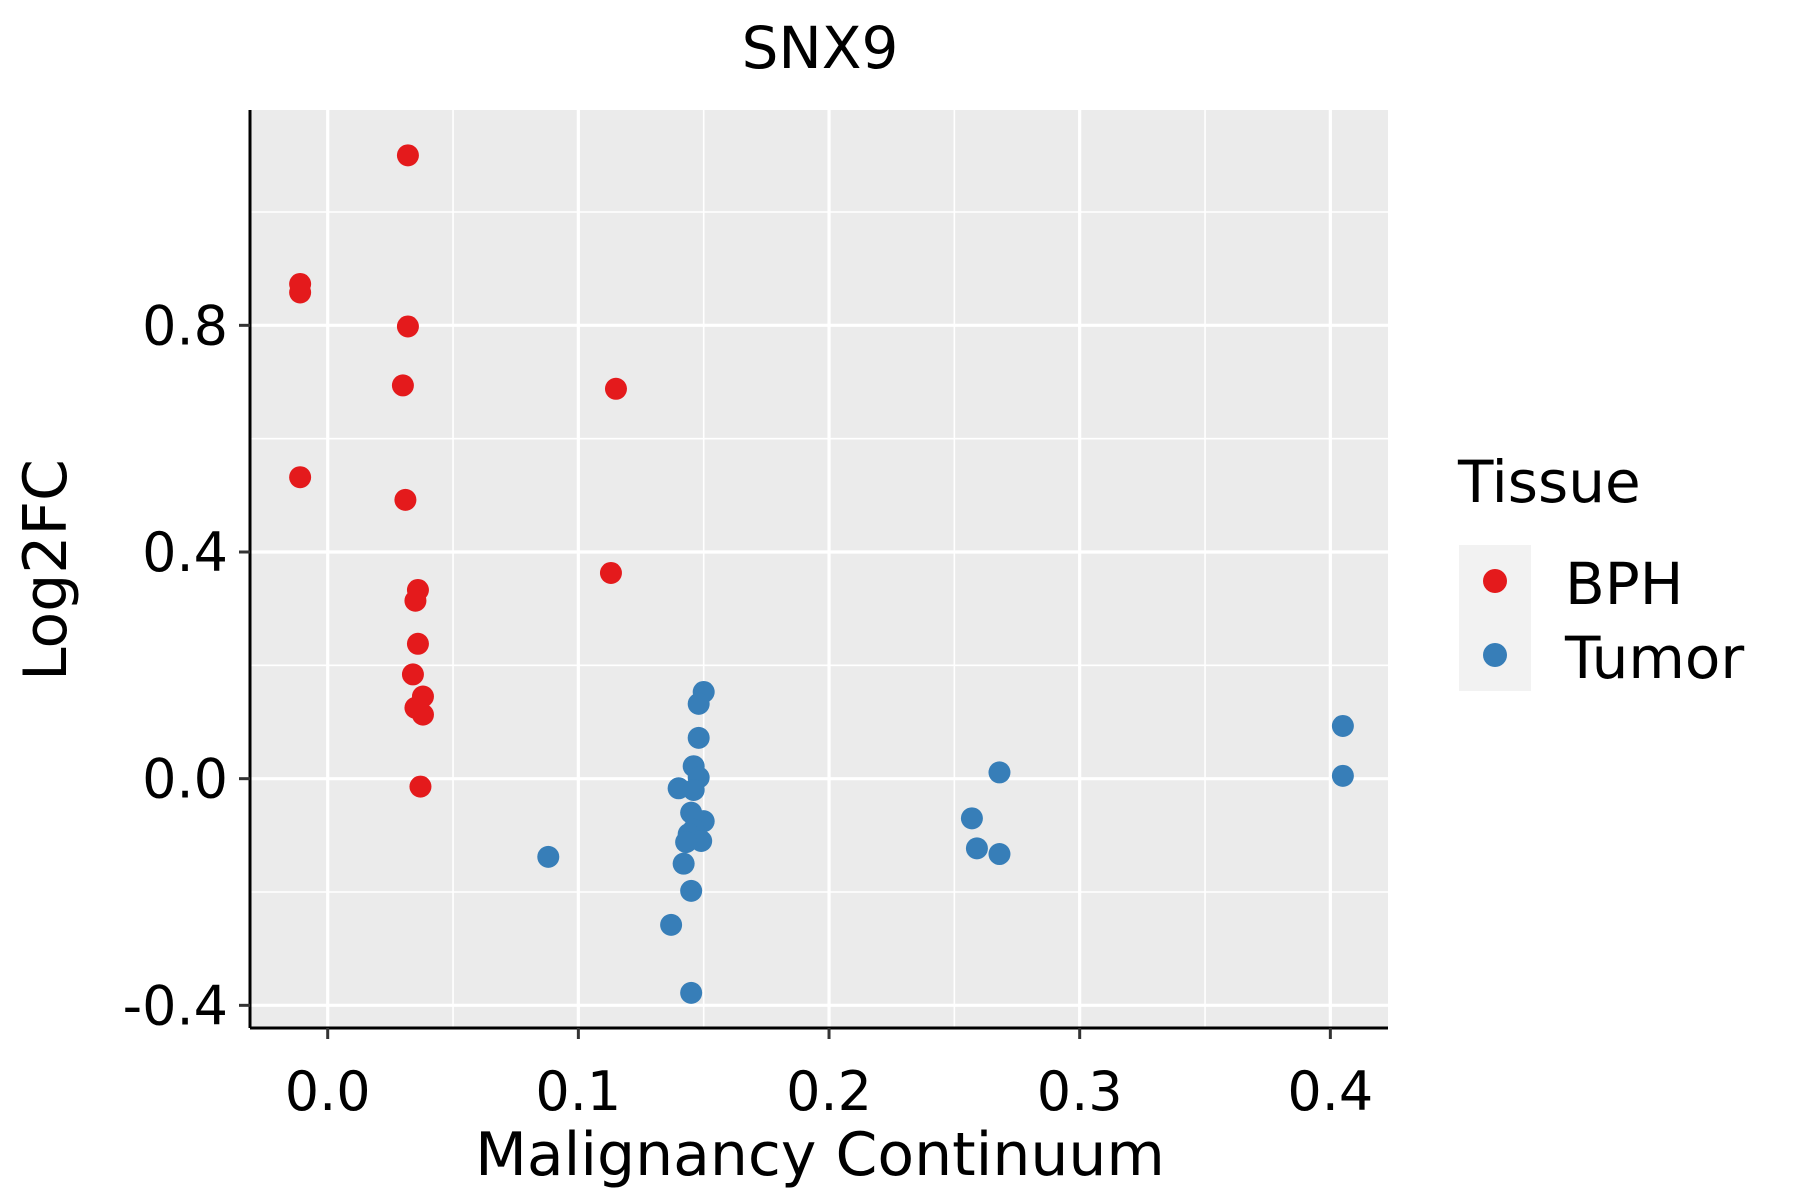 Image resolution: width=1800 pixels, height=1200 pixels. I want to click on y-axis-ticks: -0.4 0.0 0.4 0.8, so click(186, 665).